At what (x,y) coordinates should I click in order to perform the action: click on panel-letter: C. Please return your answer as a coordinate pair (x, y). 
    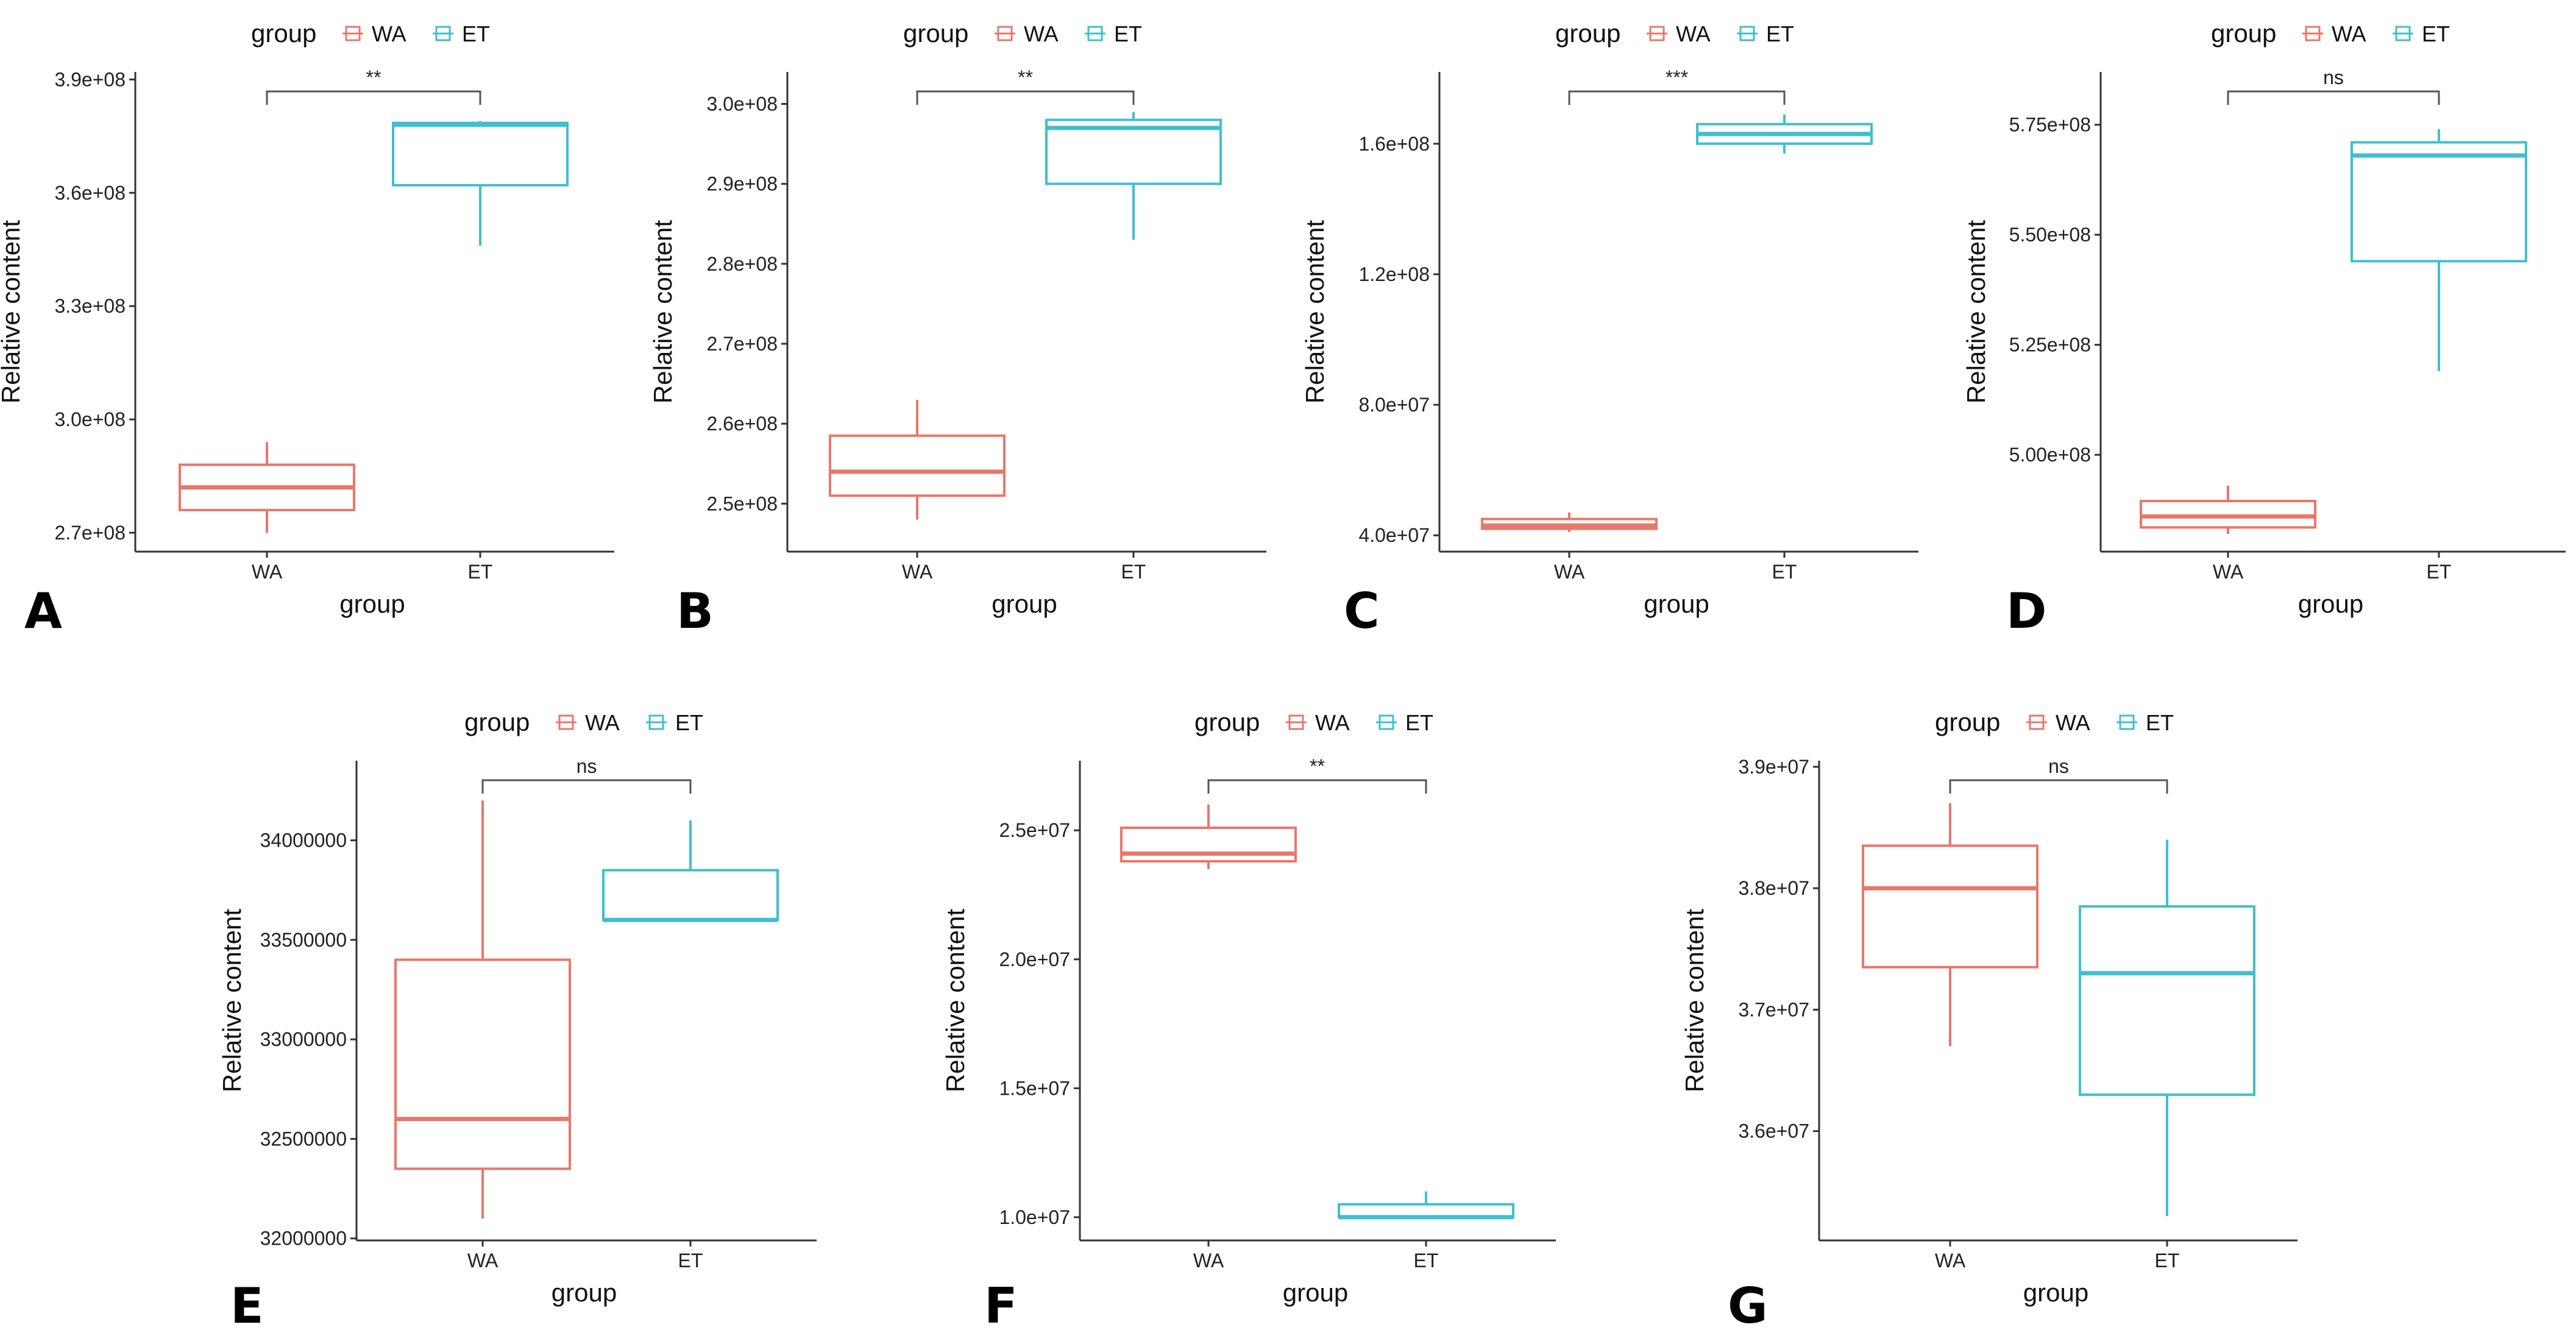
    Looking at the image, I should click on (1362, 611).